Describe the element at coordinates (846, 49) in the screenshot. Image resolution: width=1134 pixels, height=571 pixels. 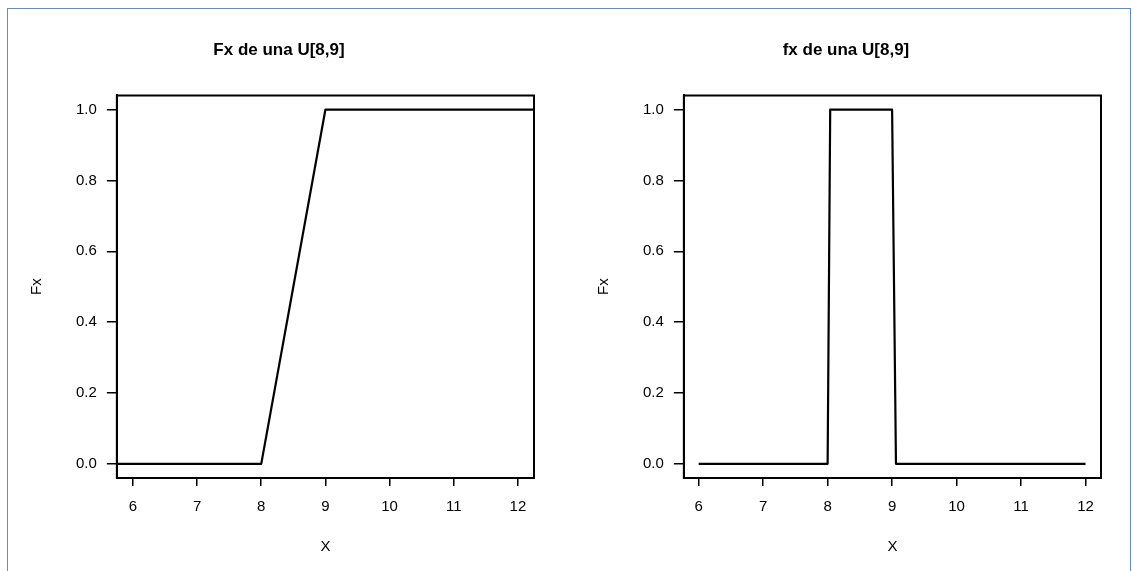
I see `chart-title: fx de una U[8,9]` at that location.